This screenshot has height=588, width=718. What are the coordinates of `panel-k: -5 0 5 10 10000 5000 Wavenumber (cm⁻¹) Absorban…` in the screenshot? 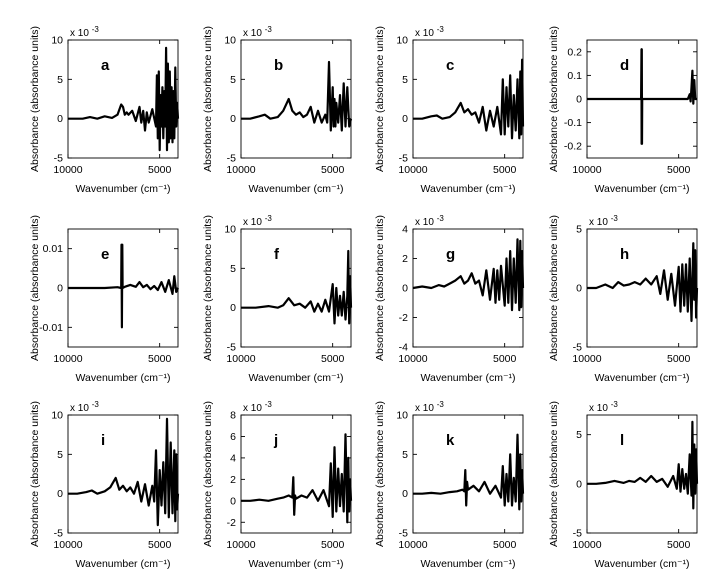 It's located at (449, 485).